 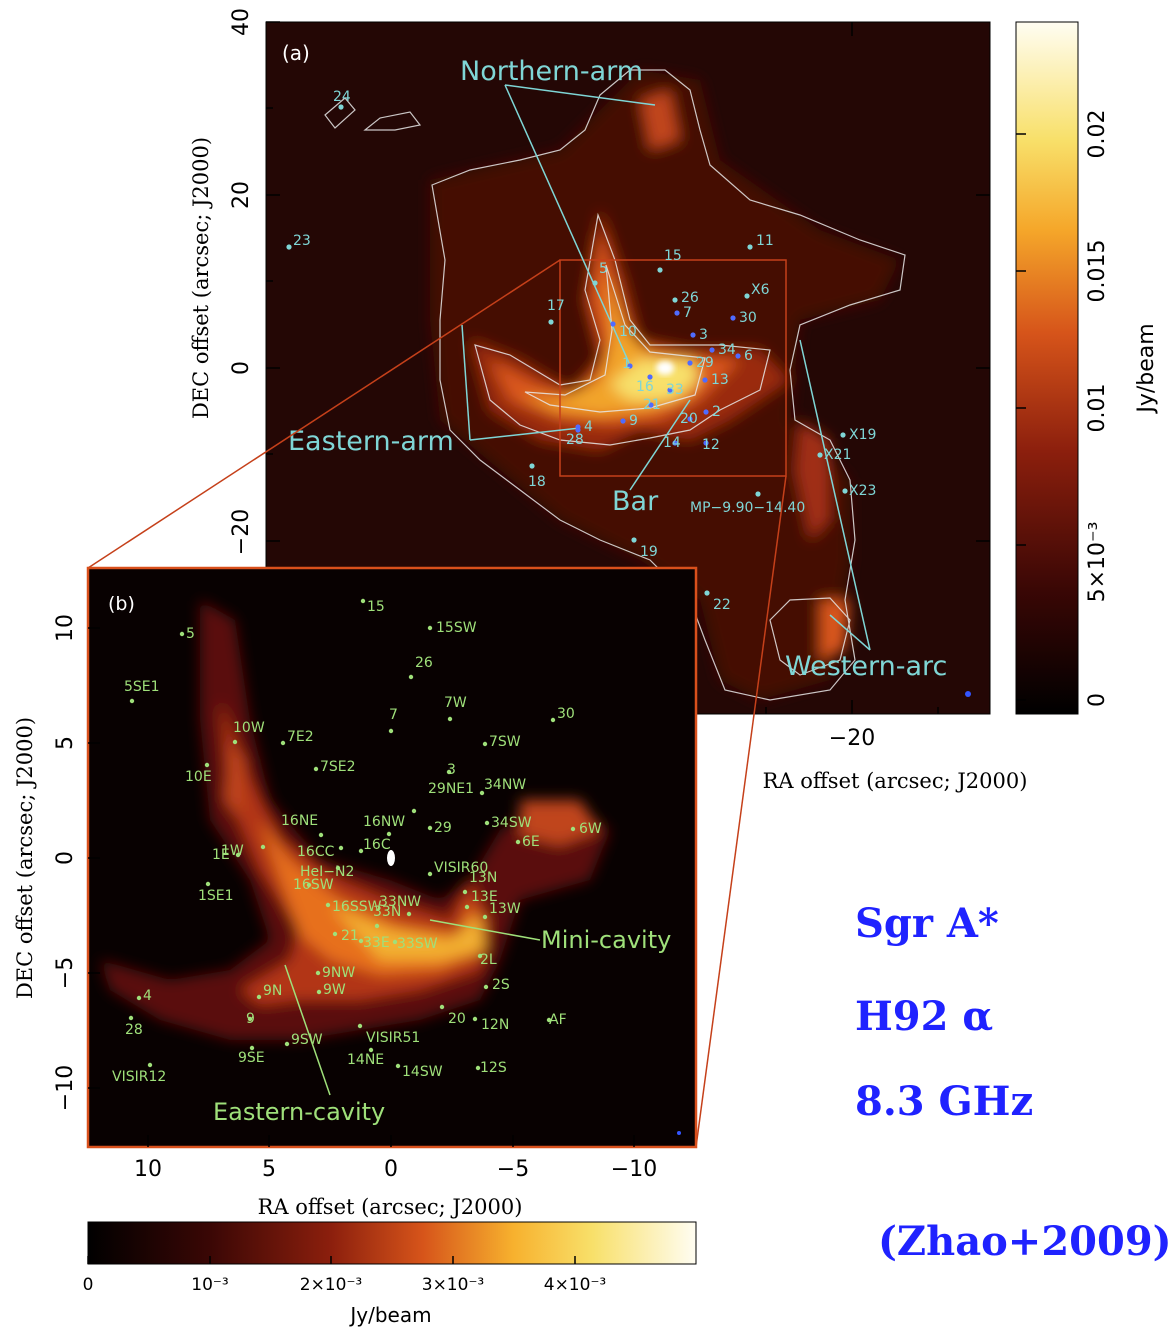 I want to click on panel-b-xtick-4: −10, so click(x=634, y=1169).